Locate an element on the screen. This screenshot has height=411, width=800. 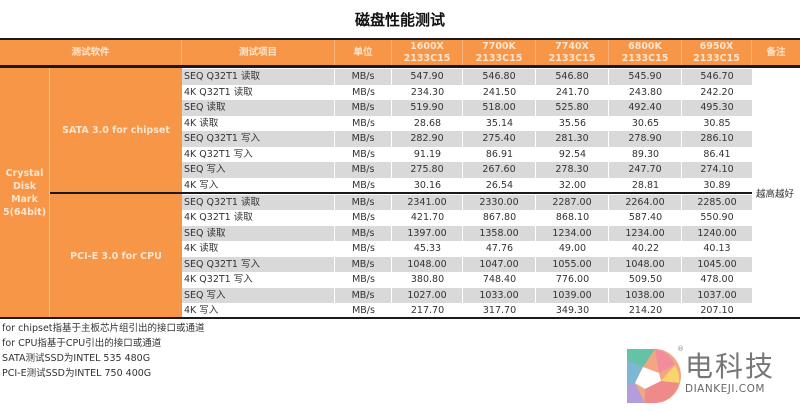
note: PCI-E测试SSD为INTEL 750 400G is located at coordinates (77, 373).